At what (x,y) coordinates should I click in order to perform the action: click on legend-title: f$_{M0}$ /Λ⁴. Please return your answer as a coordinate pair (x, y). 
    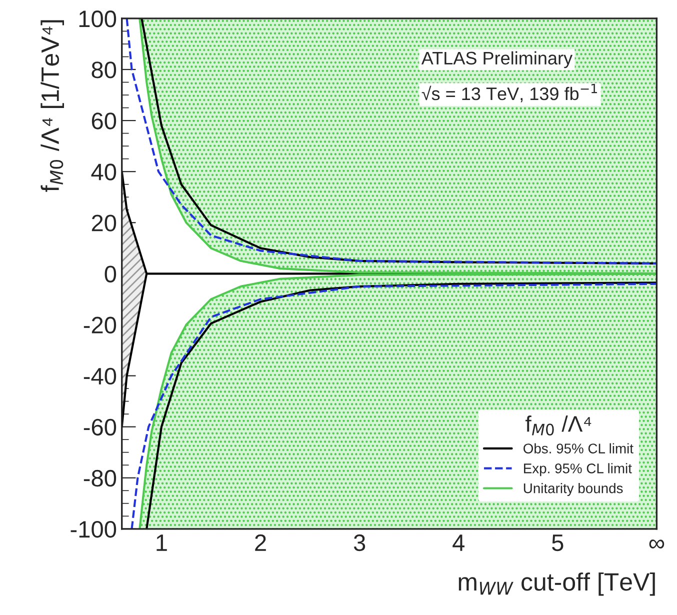
    Looking at the image, I should click on (559, 425).